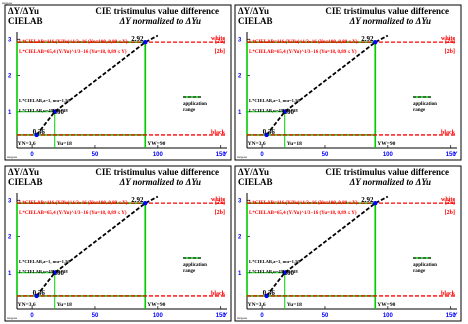  What do you see at coordinates (325, 316) in the screenshot?
I see `x-tick-label: 50` at bounding box center [325, 316].